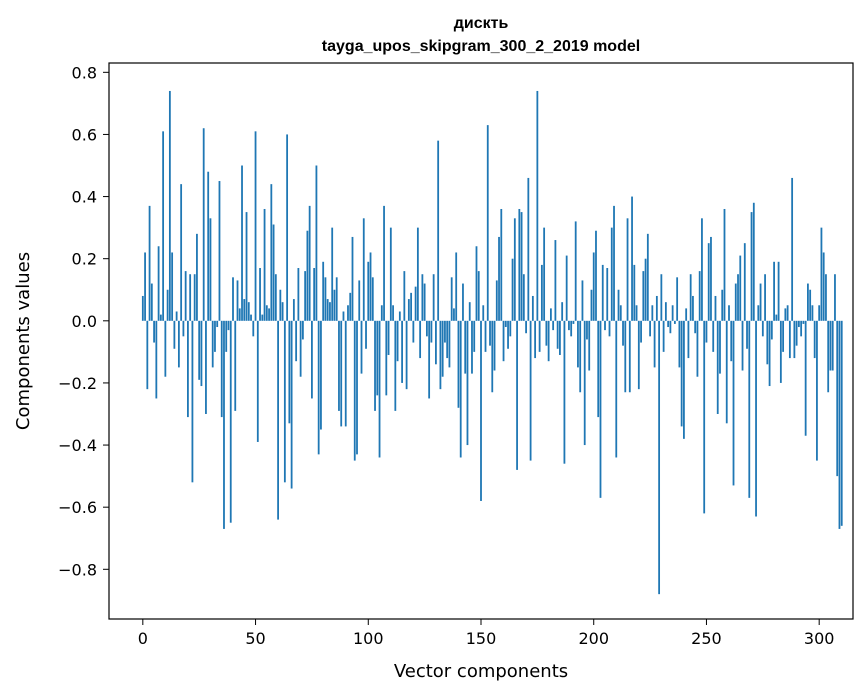  What do you see at coordinates (84, 321) in the screenshot?
I see `y-tick-label: 0.0` at bounding box center [84, 321].